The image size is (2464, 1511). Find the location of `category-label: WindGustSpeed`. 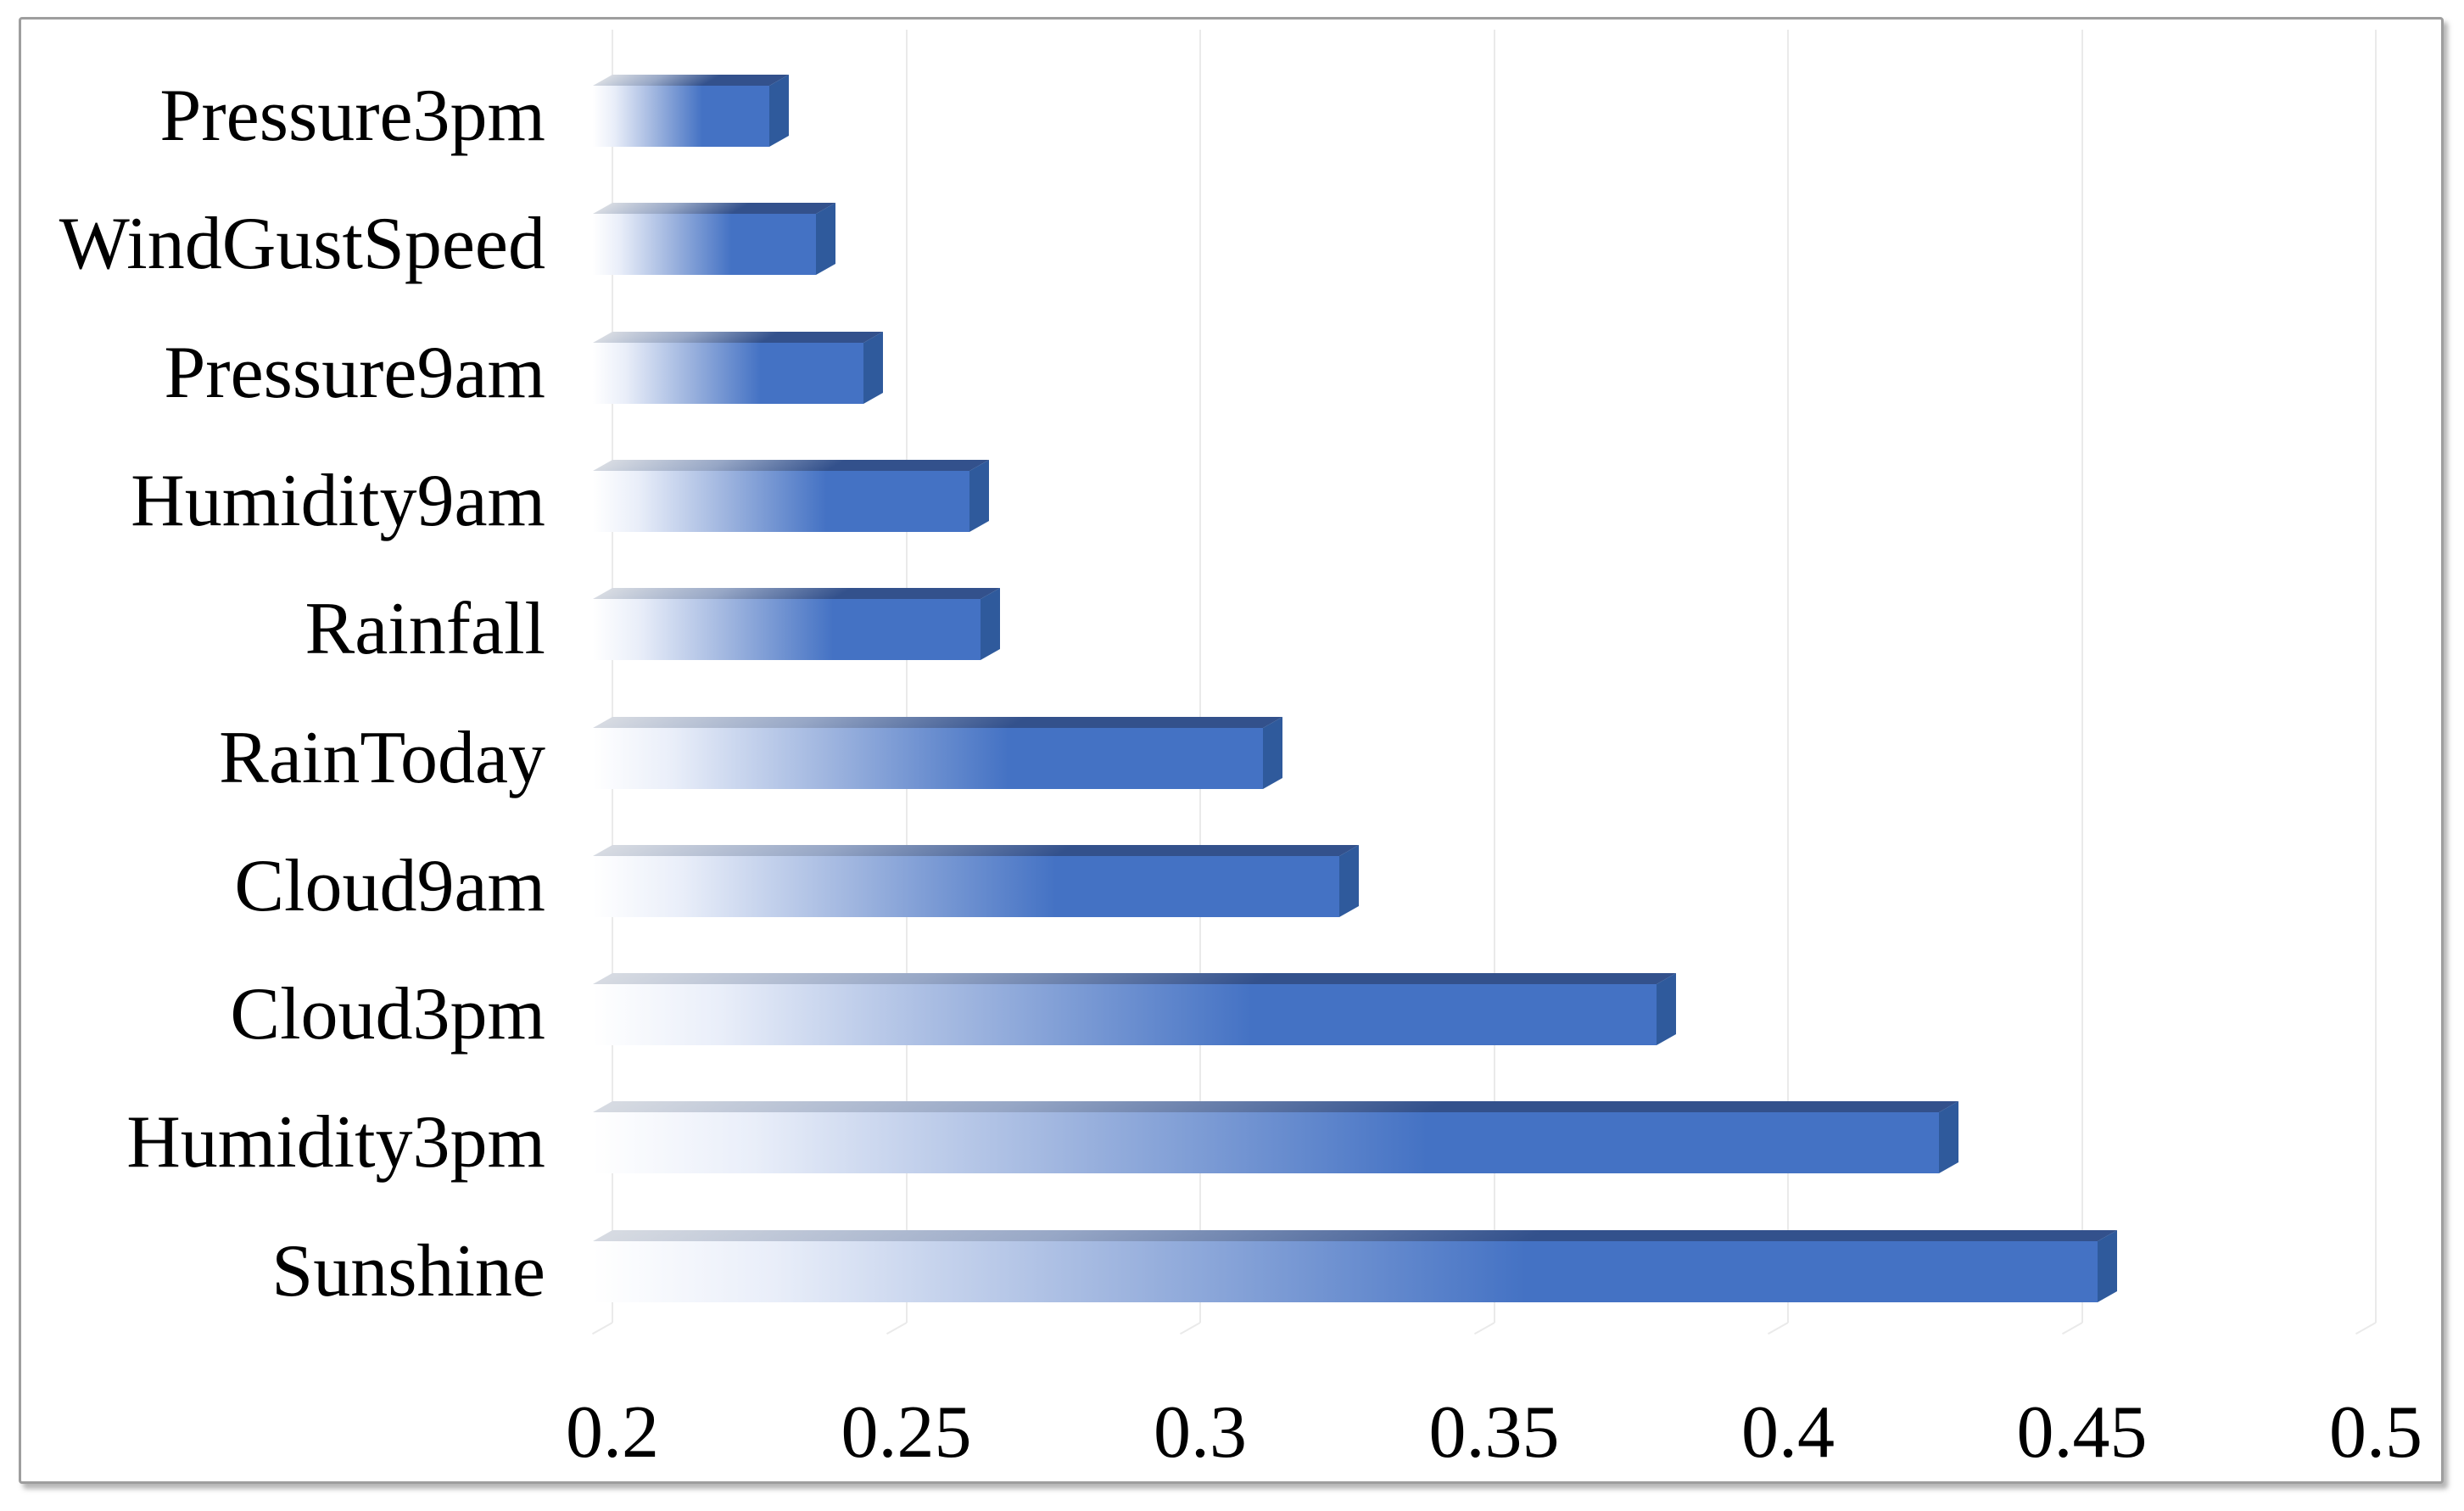

category-label: WindGustSpeed is located at coordinates (302, 244).